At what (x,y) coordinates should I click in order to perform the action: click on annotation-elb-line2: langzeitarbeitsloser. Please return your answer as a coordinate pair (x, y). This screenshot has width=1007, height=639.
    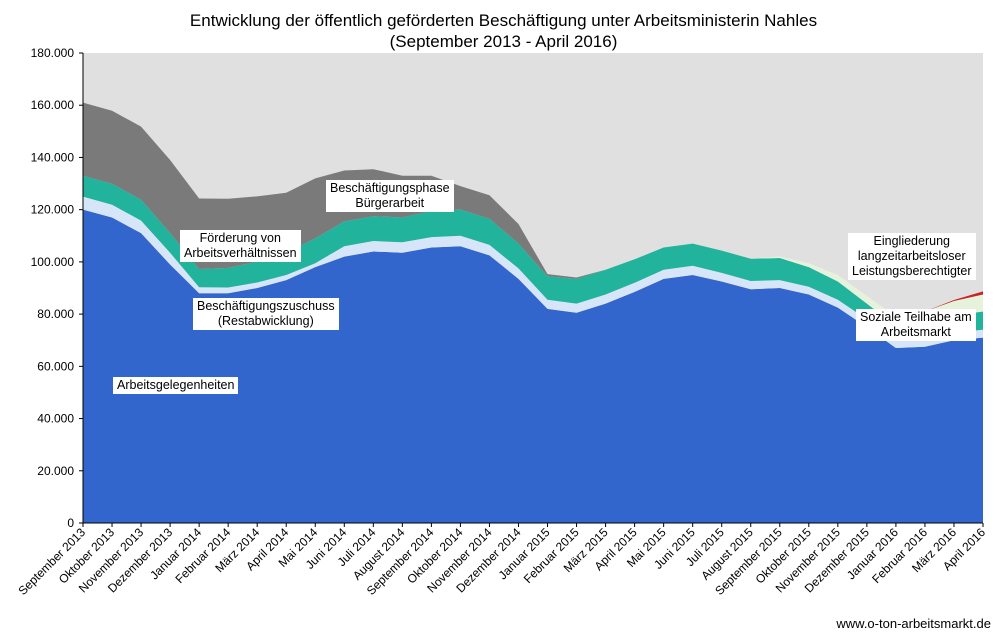
    Looking at the image, I should click on (911, 256).